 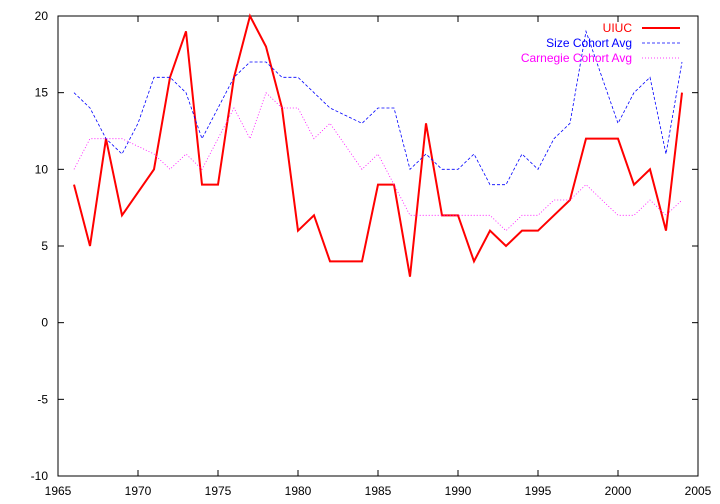 I want to click on y-tick-label: 15, so click(x=42, y=93).